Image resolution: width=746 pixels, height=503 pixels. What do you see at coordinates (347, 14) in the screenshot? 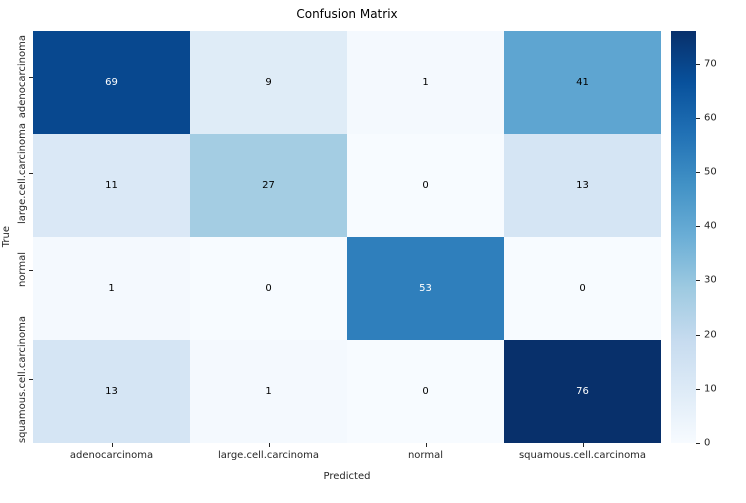
I see `chart-title: Confusion Matrix` at bounding box center [347, 14].